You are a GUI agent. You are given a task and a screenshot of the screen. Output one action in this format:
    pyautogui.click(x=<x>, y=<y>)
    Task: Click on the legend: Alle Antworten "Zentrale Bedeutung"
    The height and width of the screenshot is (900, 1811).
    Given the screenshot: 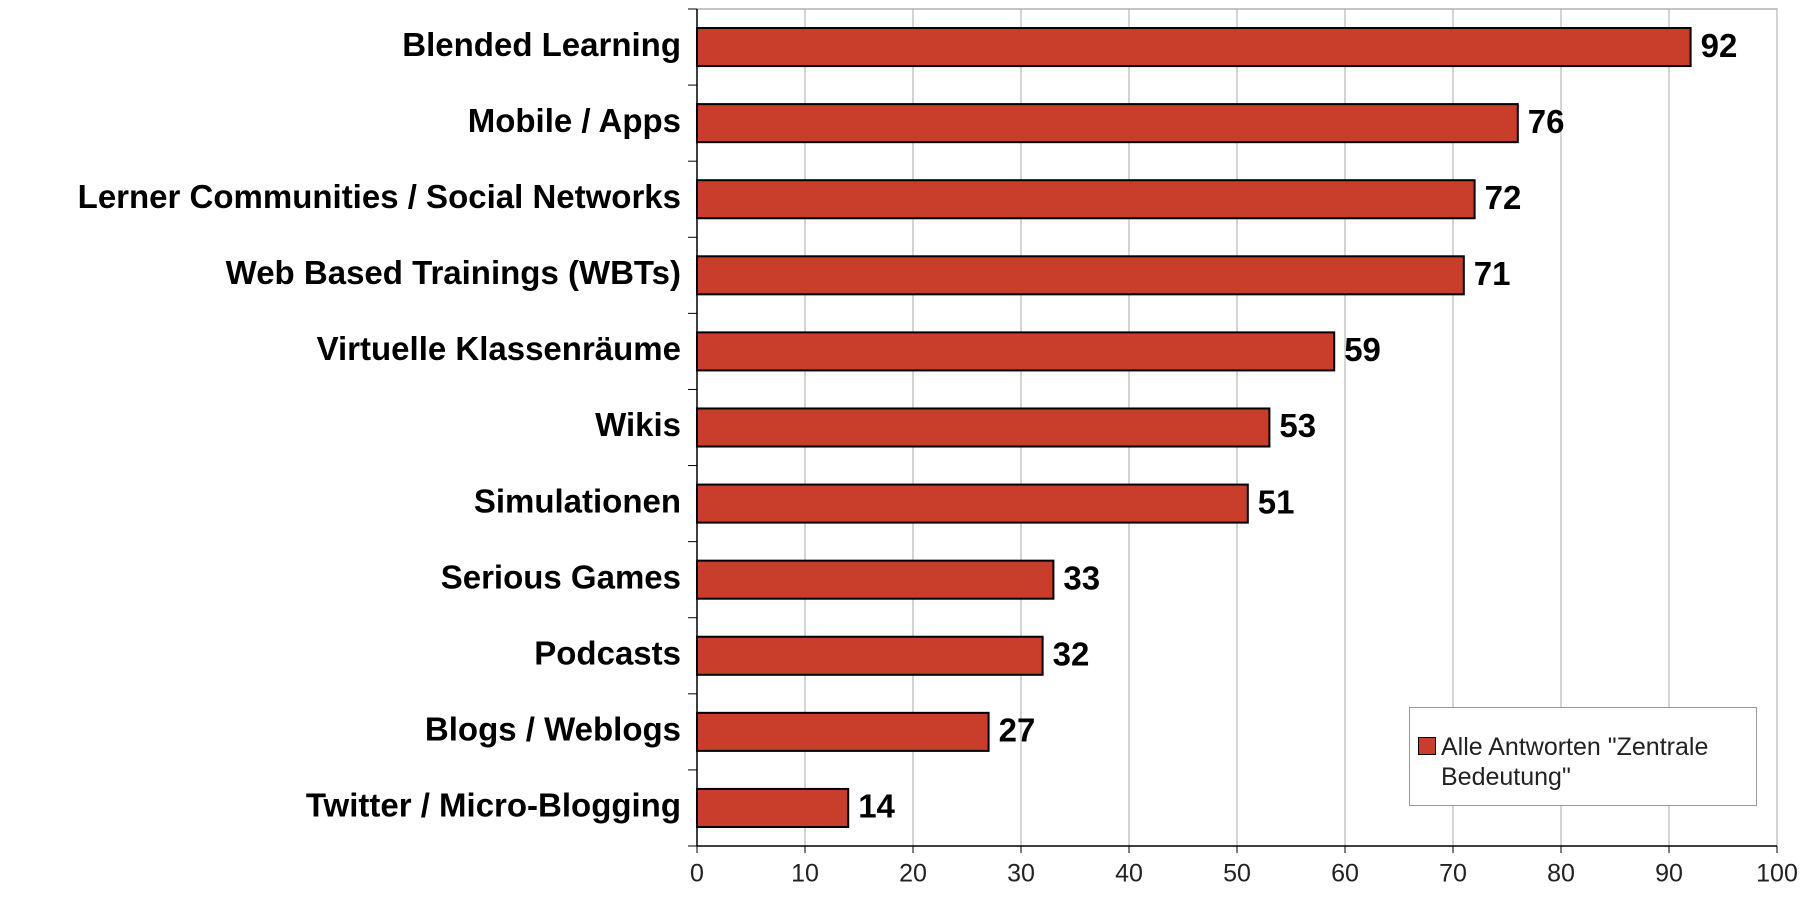 What is the action you would take?
    pyautogui.click(x=1583, y=756)
    